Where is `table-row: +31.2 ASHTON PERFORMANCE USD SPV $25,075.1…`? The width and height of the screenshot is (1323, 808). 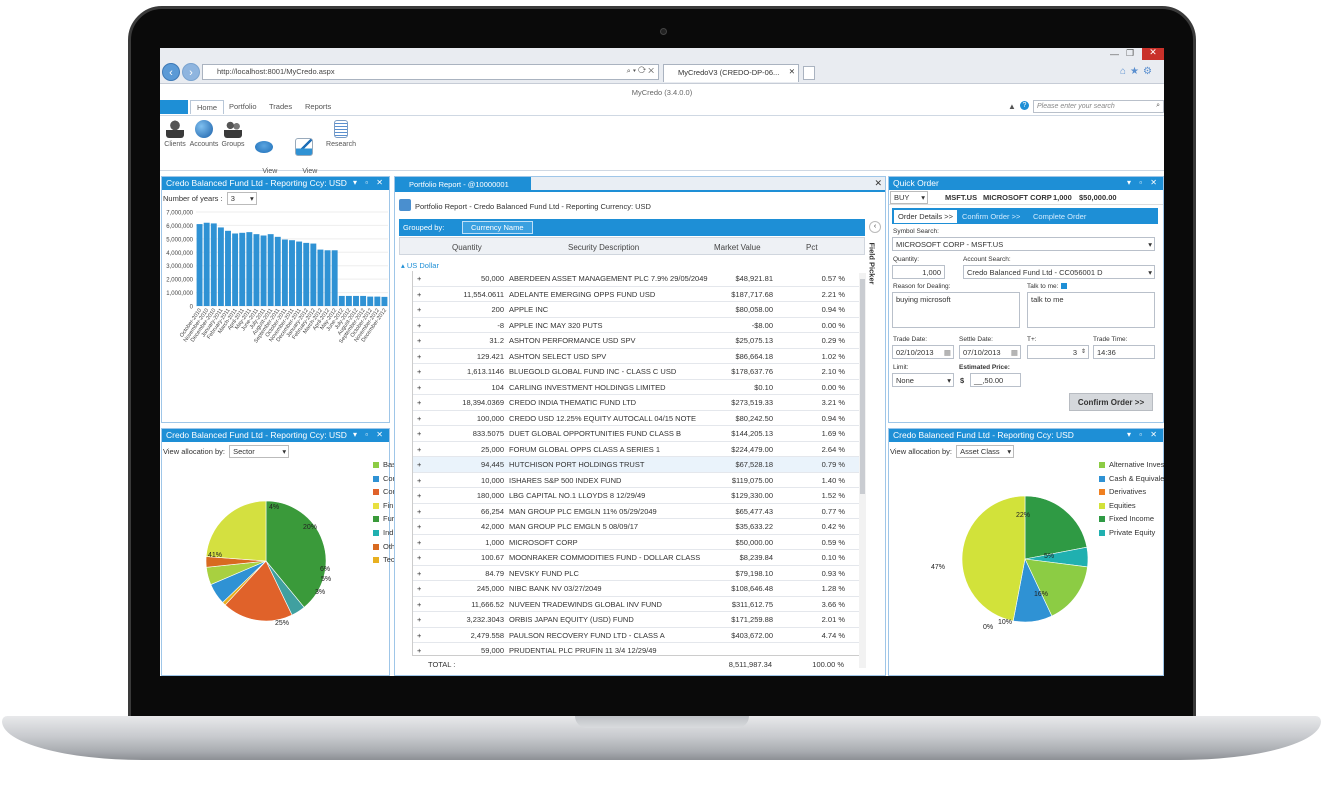 table-row: +31.2 ASHTON PERFORMANCE USD SPV $25,075.1… is located at coordinates (636, 341).